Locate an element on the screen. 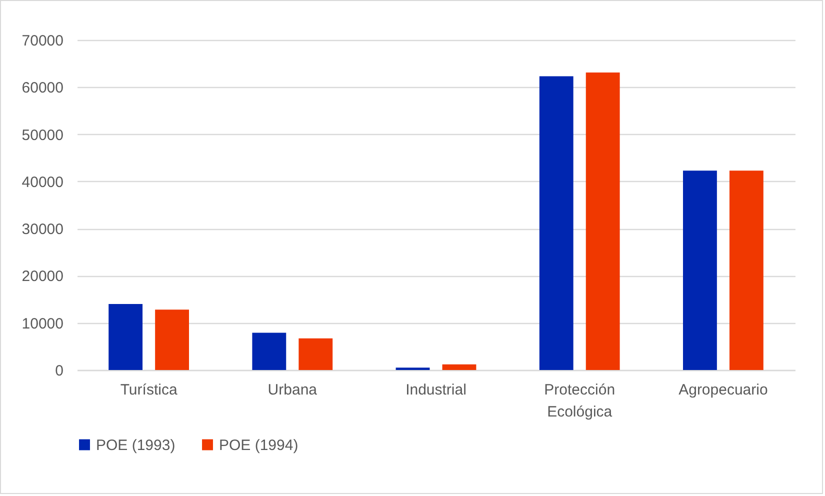 The height and width of the screenshot is (496, 825). x-tick-label: Agropecuario is located at coordinates (723, 390).